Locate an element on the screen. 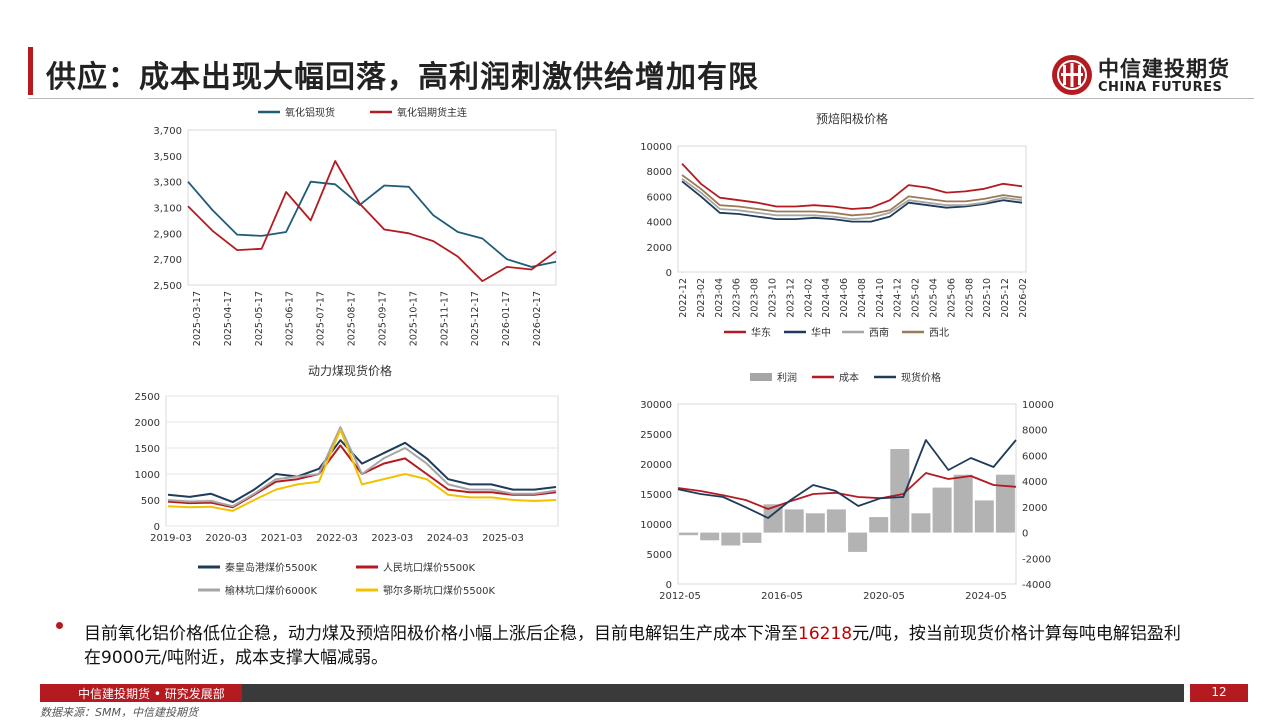  x-tick-label: 2024-10 is located at coordinates (880, 298).